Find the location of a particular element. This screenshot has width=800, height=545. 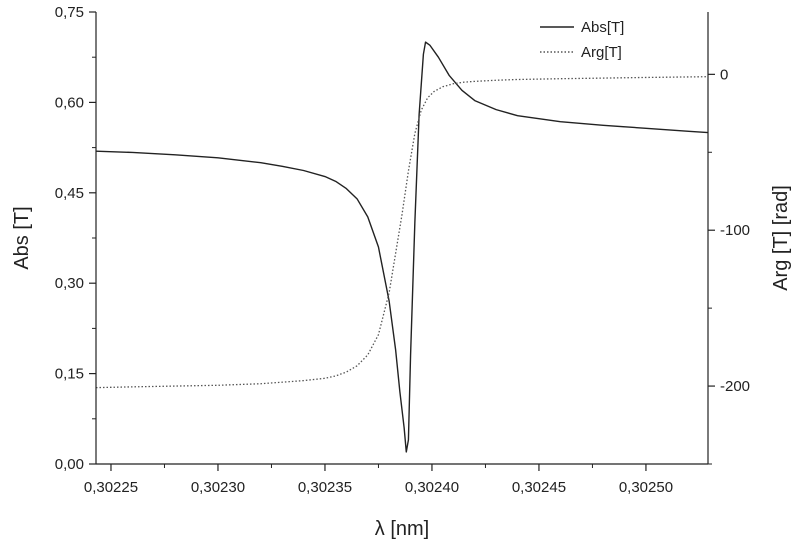

y-axis-title: Abs [T] is located at coordinates (22, 237).